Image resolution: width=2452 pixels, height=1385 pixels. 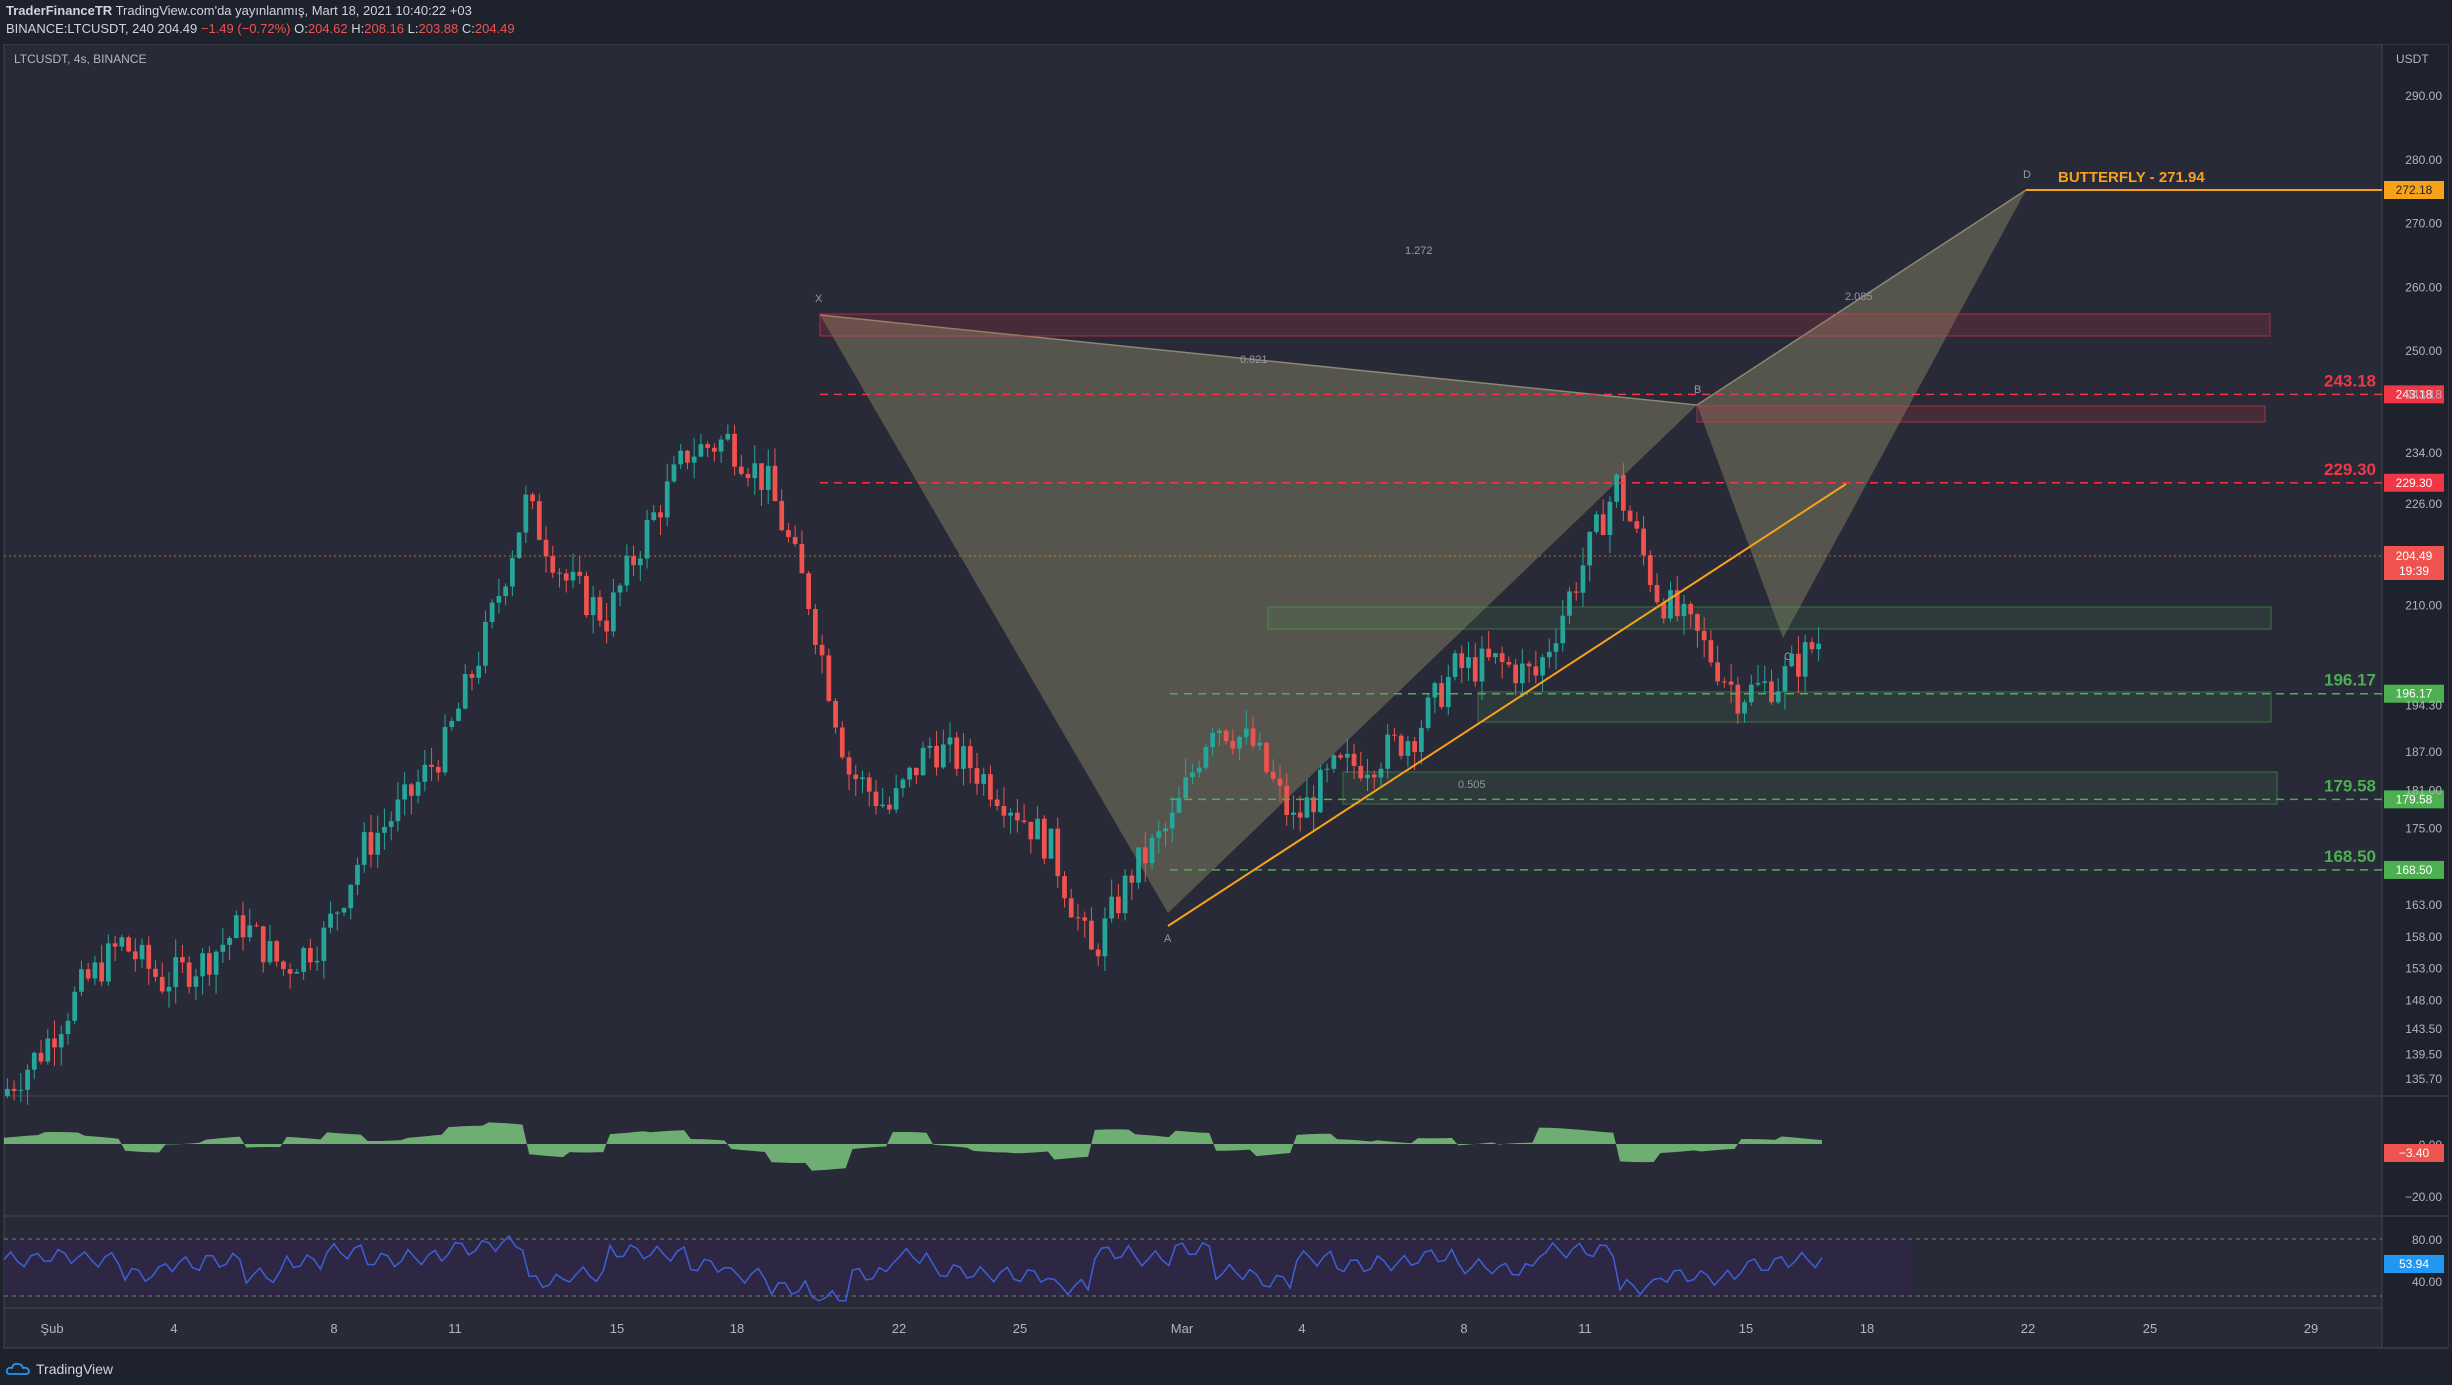 I want to click on rsi-pane: 80.00 40.00 53.94, so click(x=1223, y=1267).